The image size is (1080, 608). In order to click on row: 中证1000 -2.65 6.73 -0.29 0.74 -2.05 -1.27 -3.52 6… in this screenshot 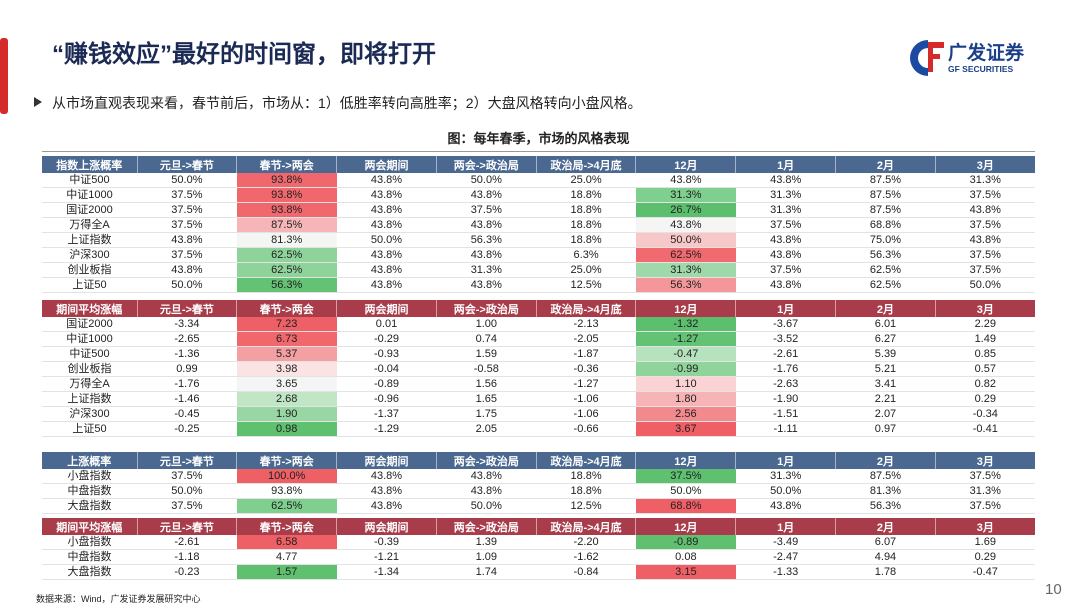, I will do `click(539, 339)`.